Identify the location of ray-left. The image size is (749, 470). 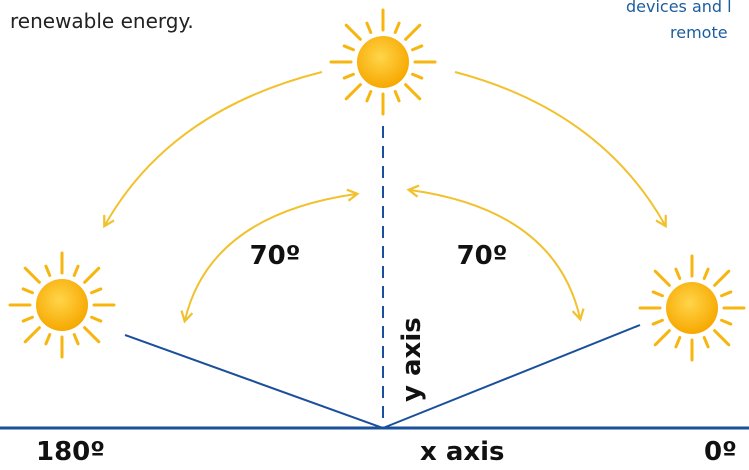
(254, 381).